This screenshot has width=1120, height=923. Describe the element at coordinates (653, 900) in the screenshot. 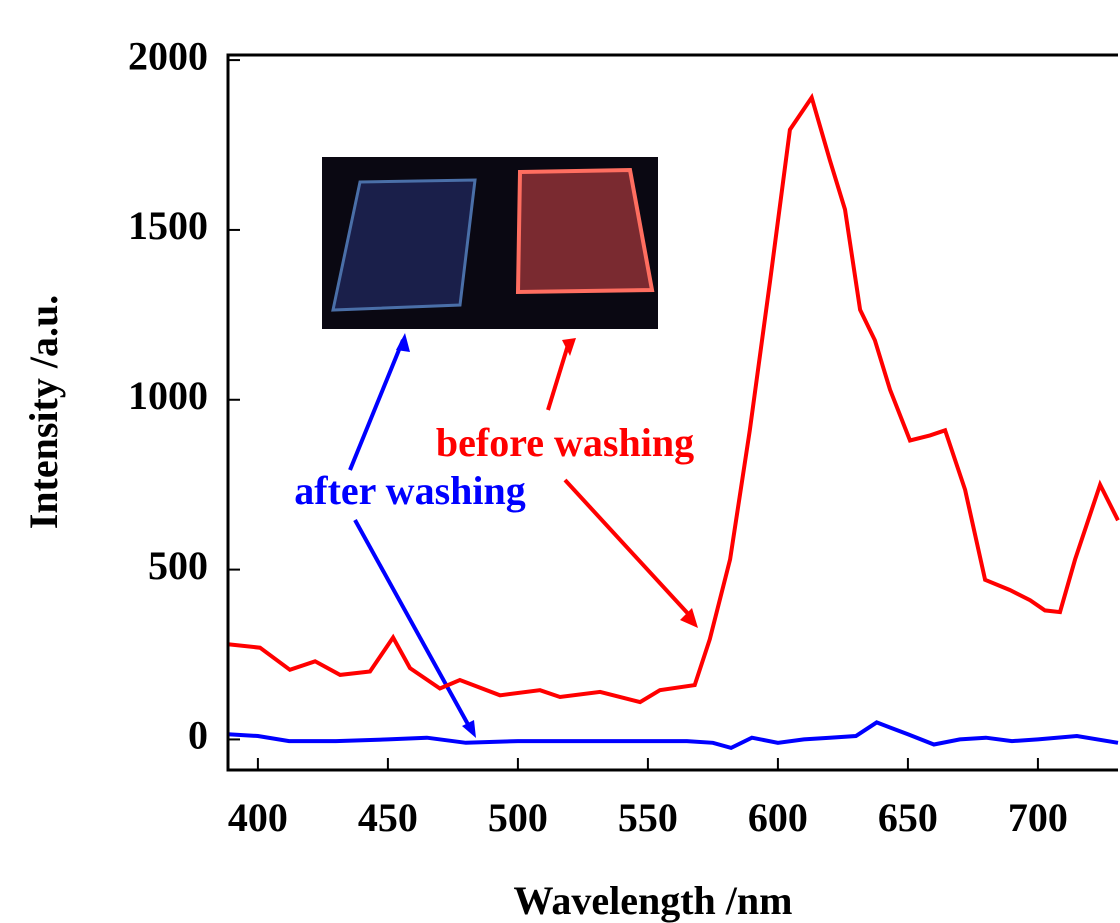

I see `x-axis-label: Wavelength /nm` at that location.